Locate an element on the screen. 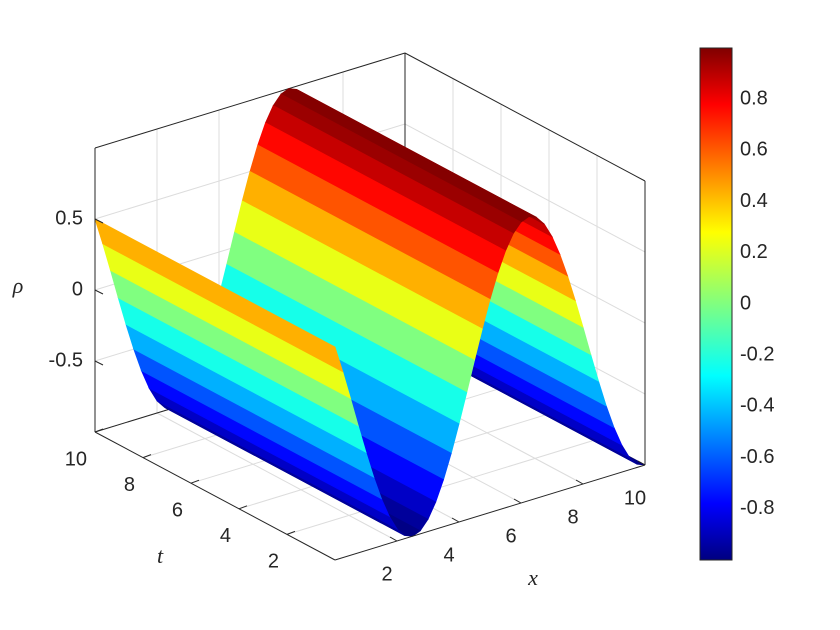  colorbar-tick-label: 0.8 is located at coordinates (754, 98).